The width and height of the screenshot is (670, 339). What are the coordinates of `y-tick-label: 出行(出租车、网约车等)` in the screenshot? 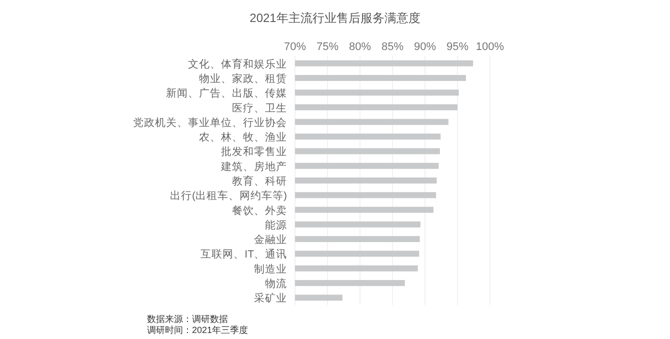 It's located at (228, 195).